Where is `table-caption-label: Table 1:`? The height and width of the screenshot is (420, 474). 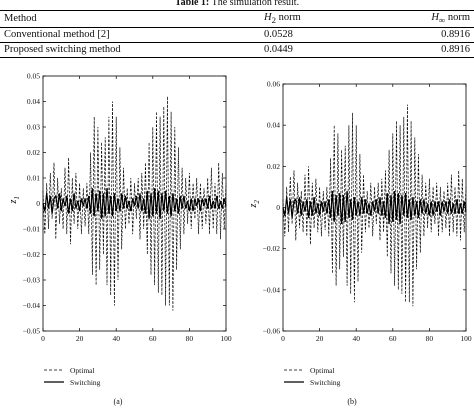 table-caption-label: Table 1: is located at coordinates (192, 4).